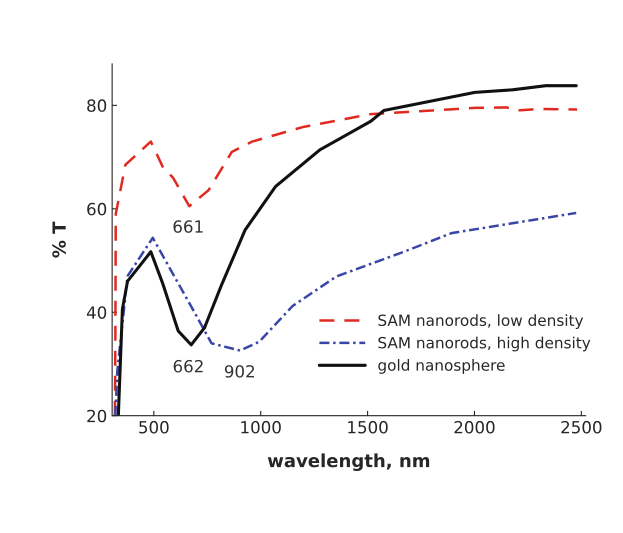 The width and height of the screenshot is (623, 533). Describe the element at coordinates (481, 321) in the screenshot. I see `legend-label: SAM nanorods, low density` at that location.